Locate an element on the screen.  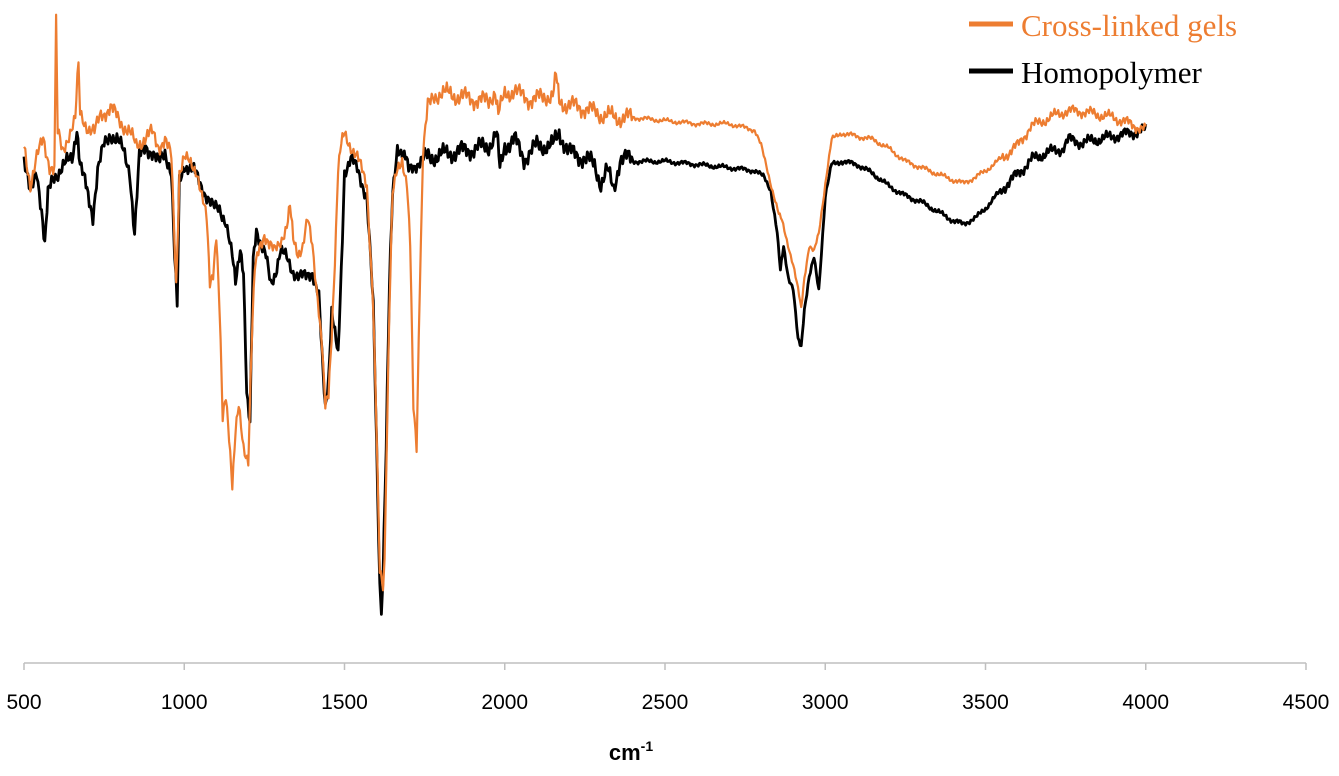
x-axis-ticks is located at coordinates (665, 666).